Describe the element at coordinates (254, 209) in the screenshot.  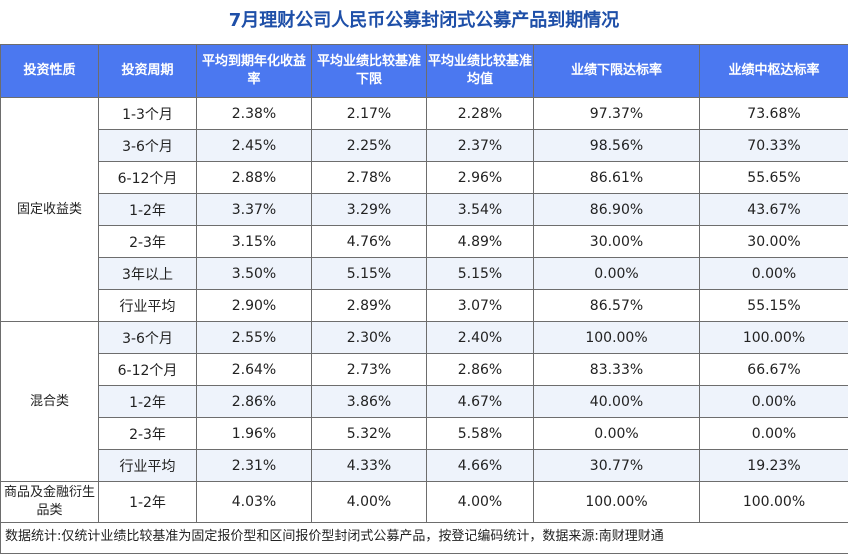
I see `cell-avg-annual-yield: 3.37%` at that location.